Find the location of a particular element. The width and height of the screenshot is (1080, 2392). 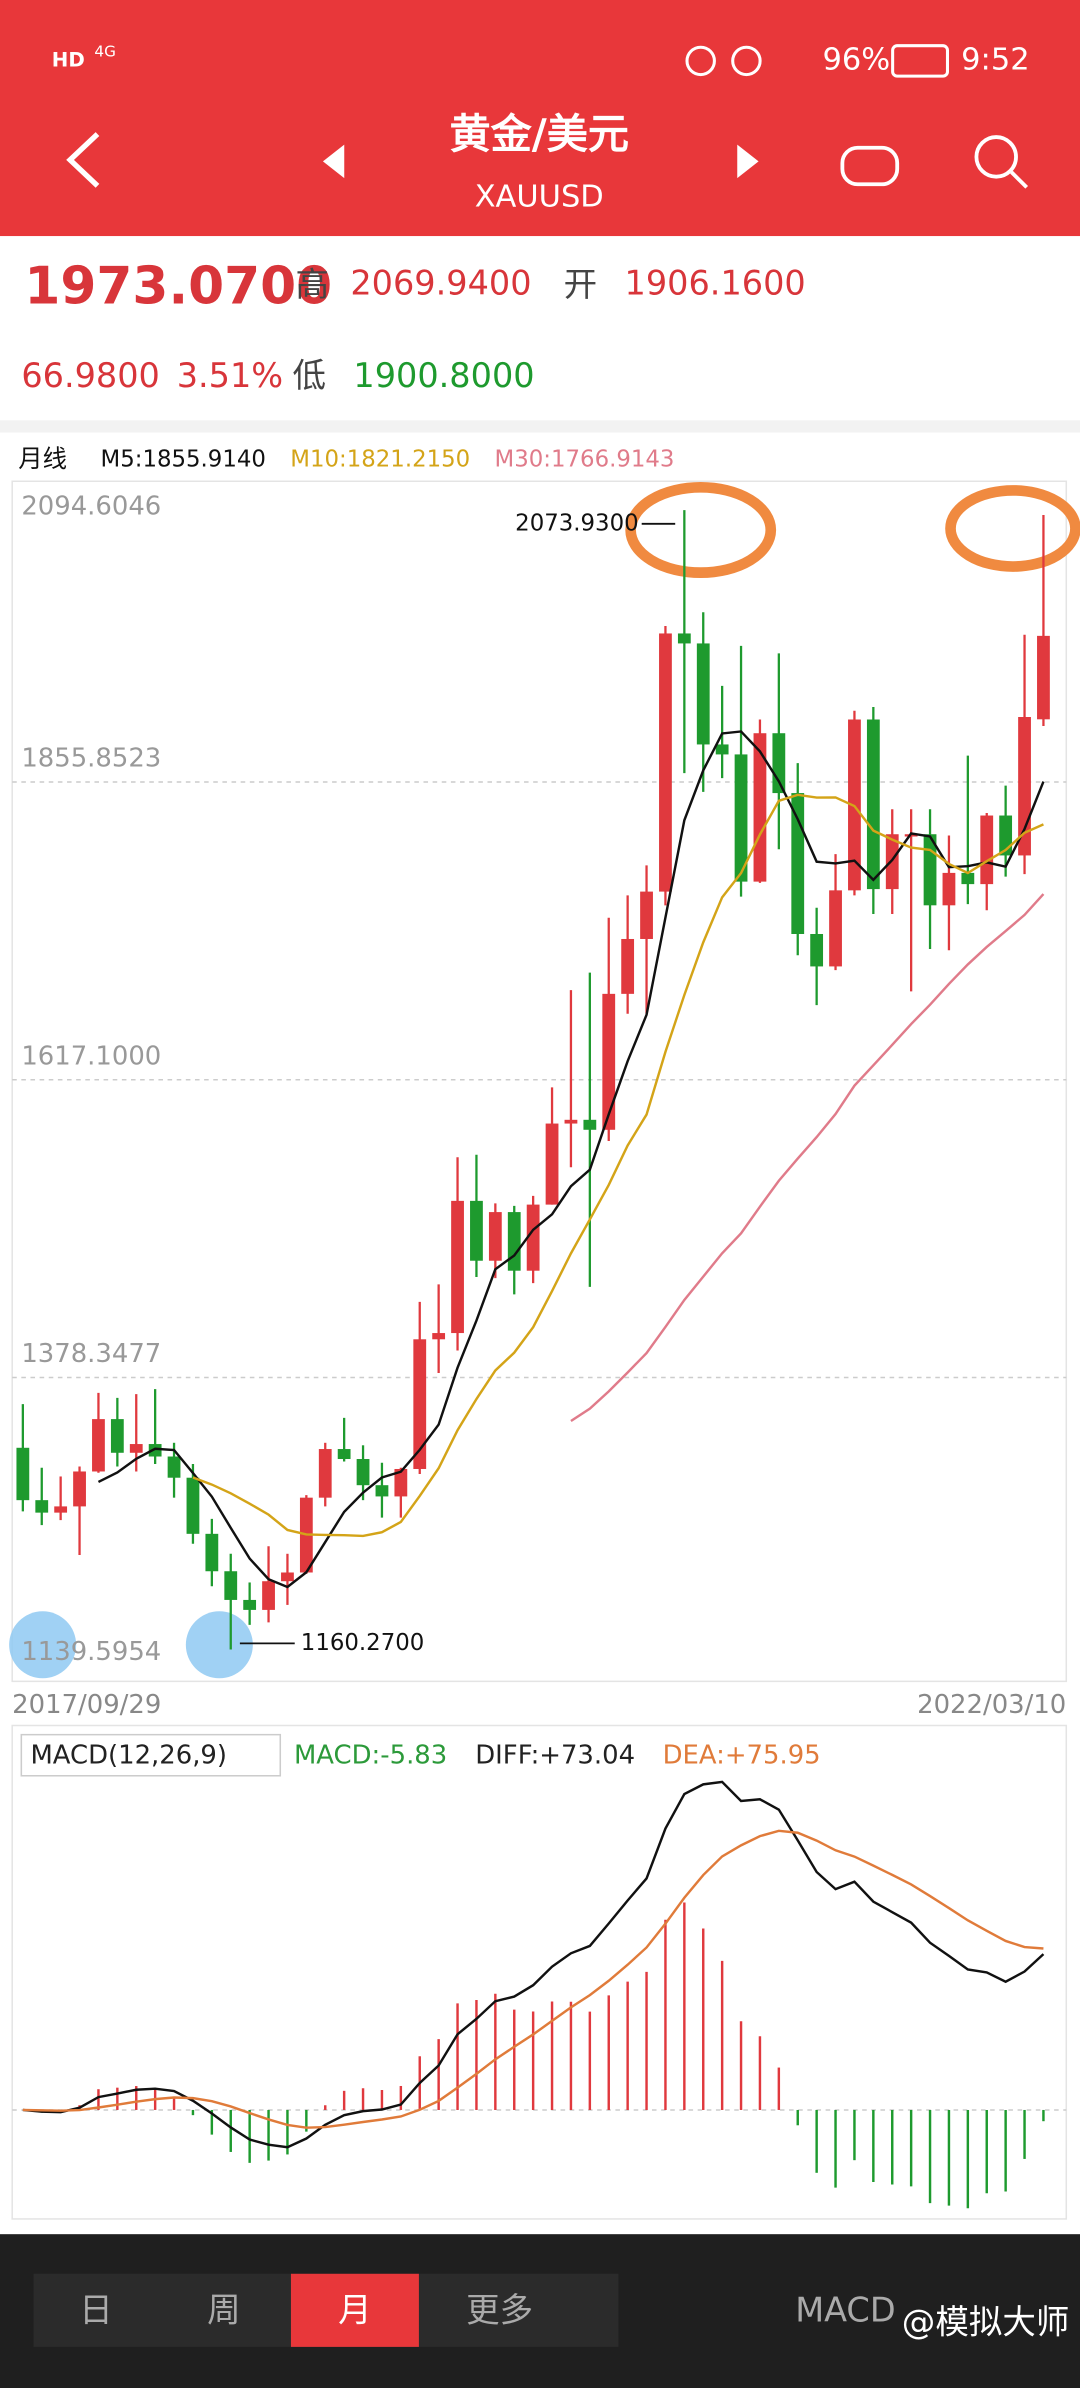

eye-icon is located at coordinates (700, 61).